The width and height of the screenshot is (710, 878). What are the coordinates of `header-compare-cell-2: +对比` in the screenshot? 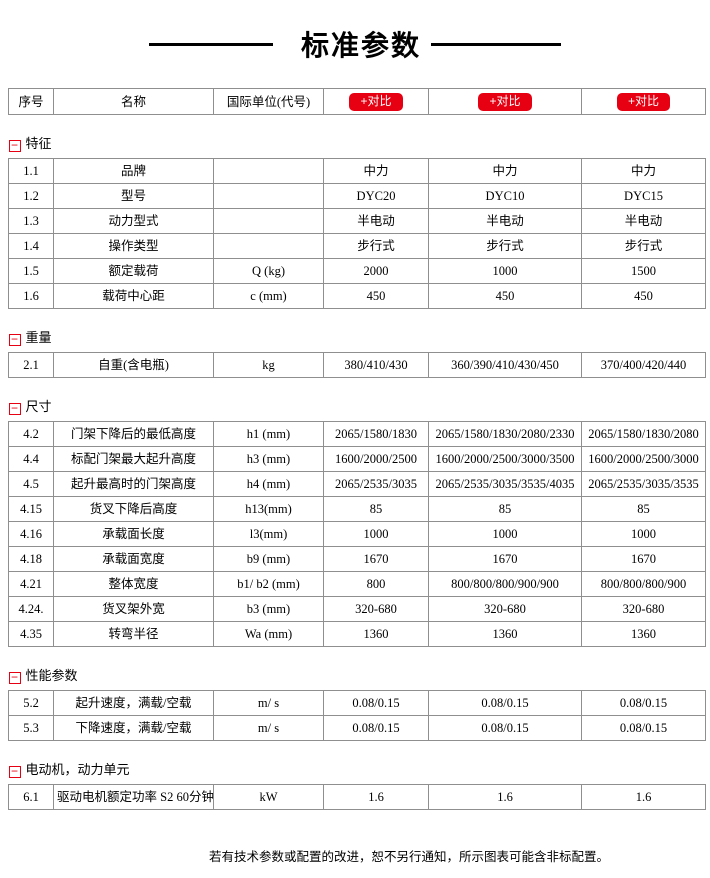 It's located at (505, 101).